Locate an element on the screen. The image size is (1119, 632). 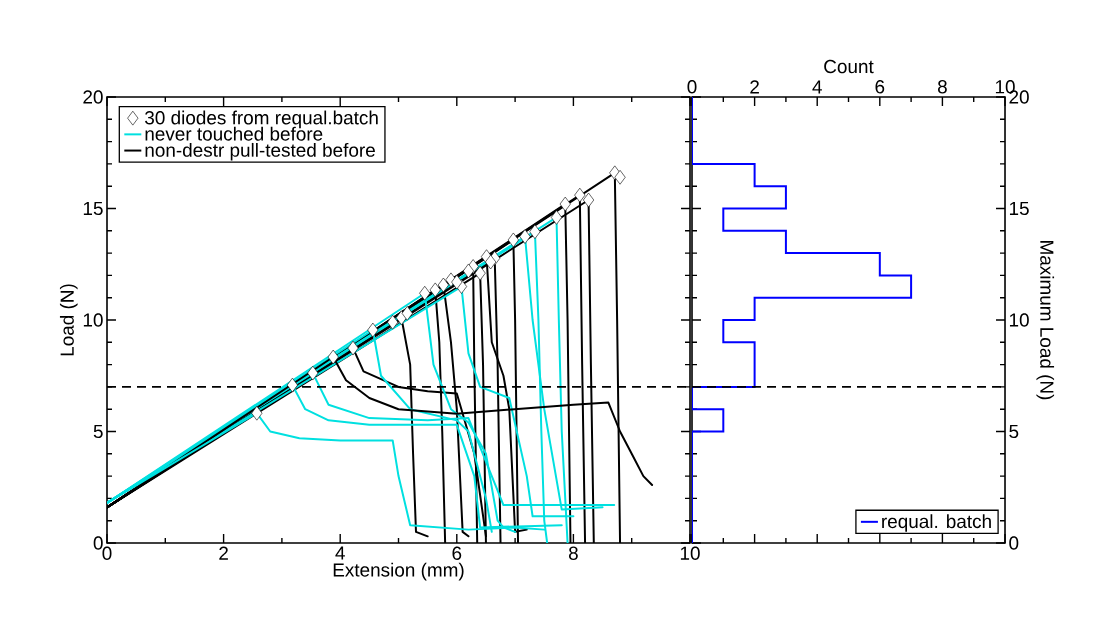
x-tick-label: 10 is located at coordinates (690, 553).